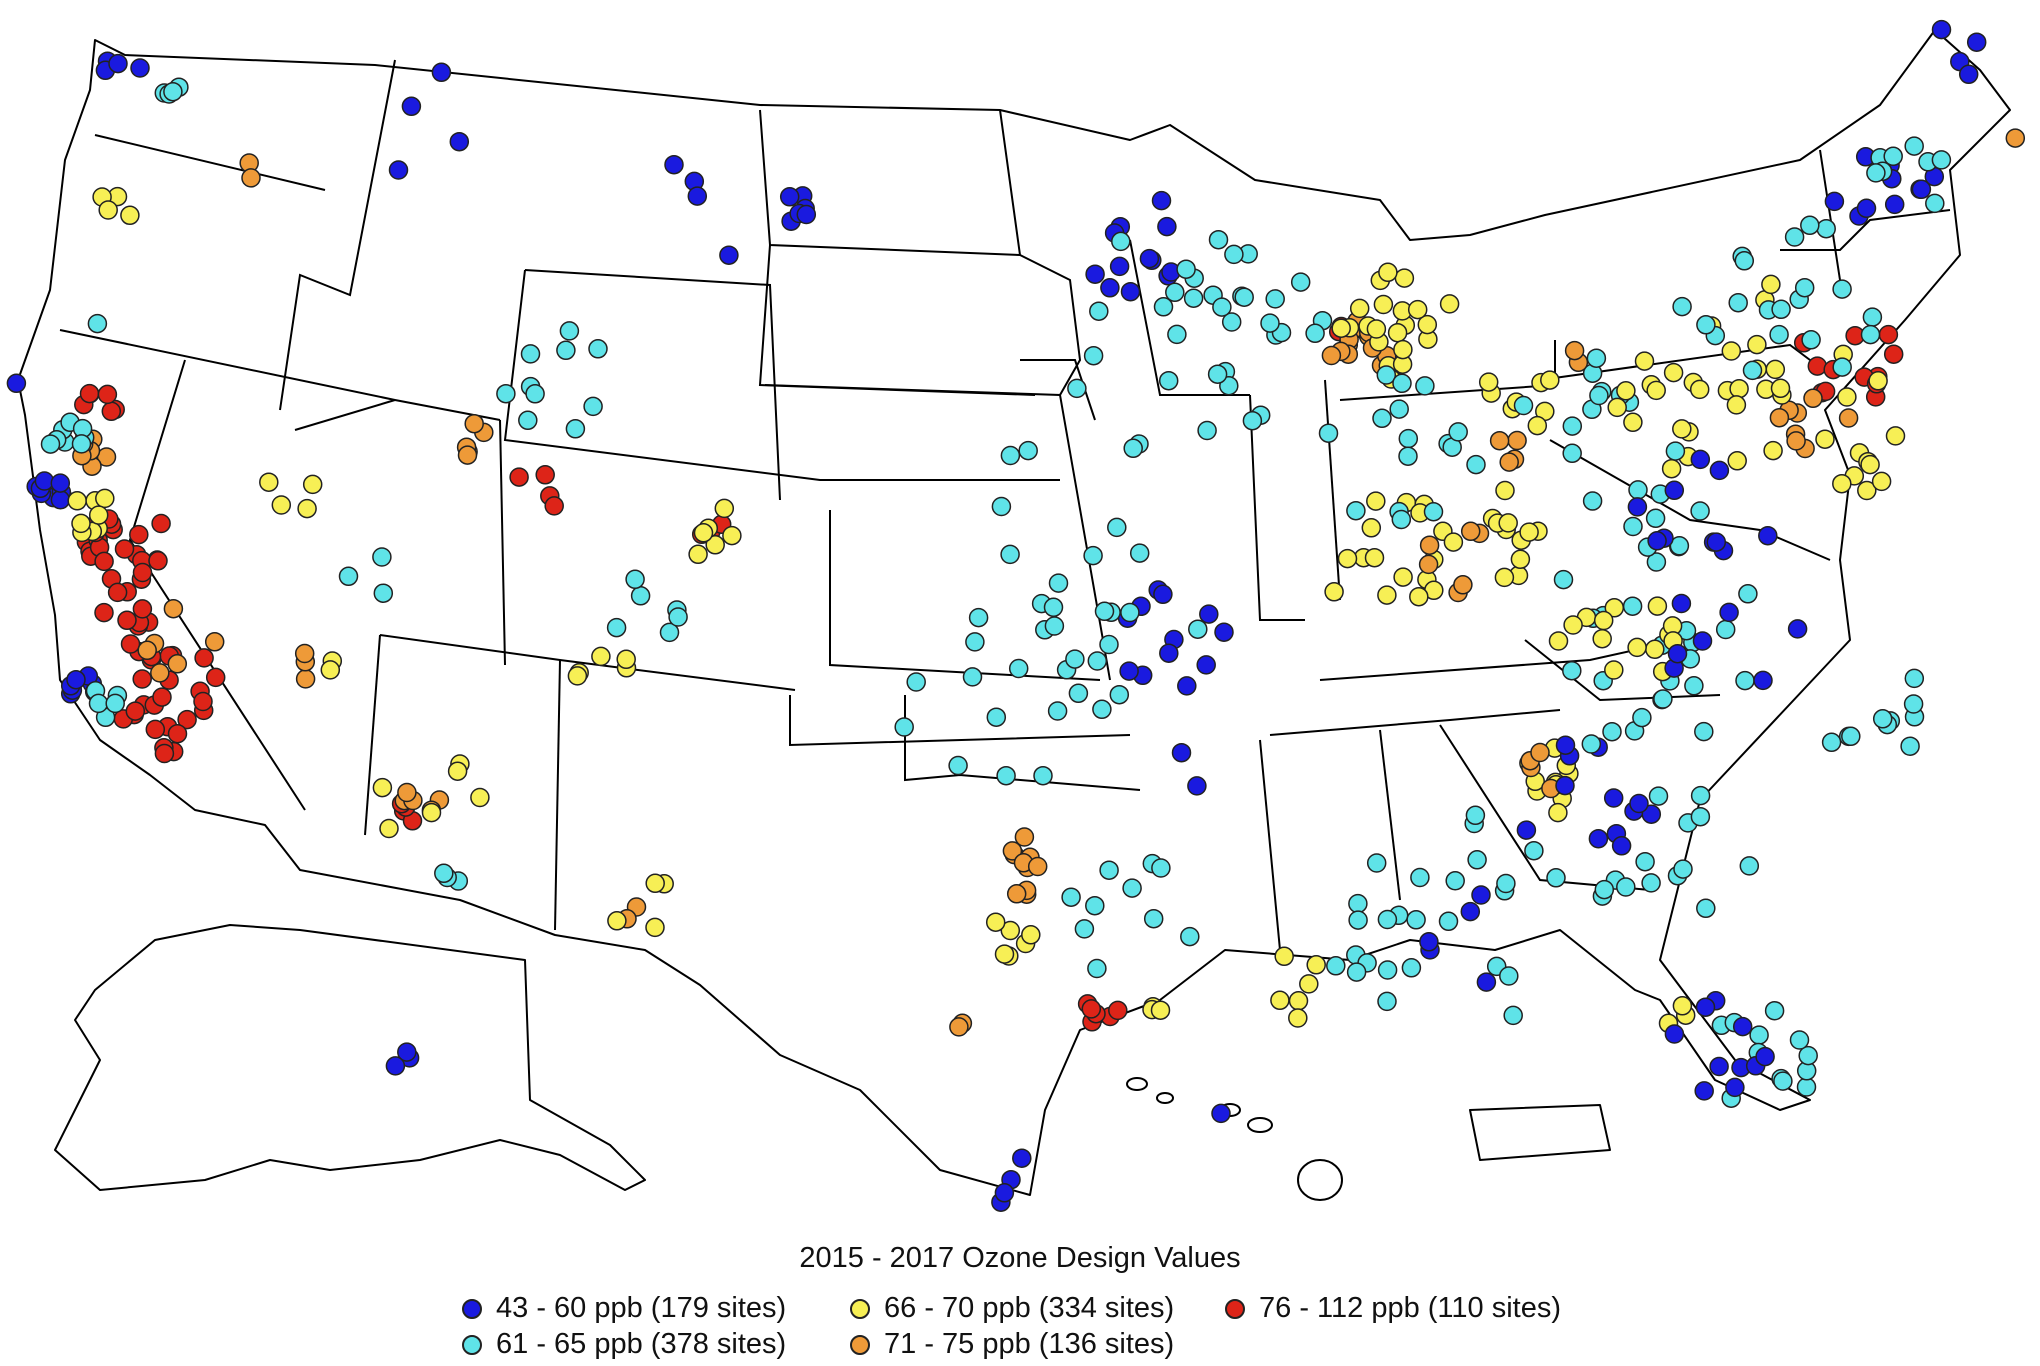 The width and height of the screenshot is (2040, 1366). What do you see at coordinates (1540, 1132) in the screenshot?
I see `puerto-rico-outline` at bounding box center [1540, 1132].